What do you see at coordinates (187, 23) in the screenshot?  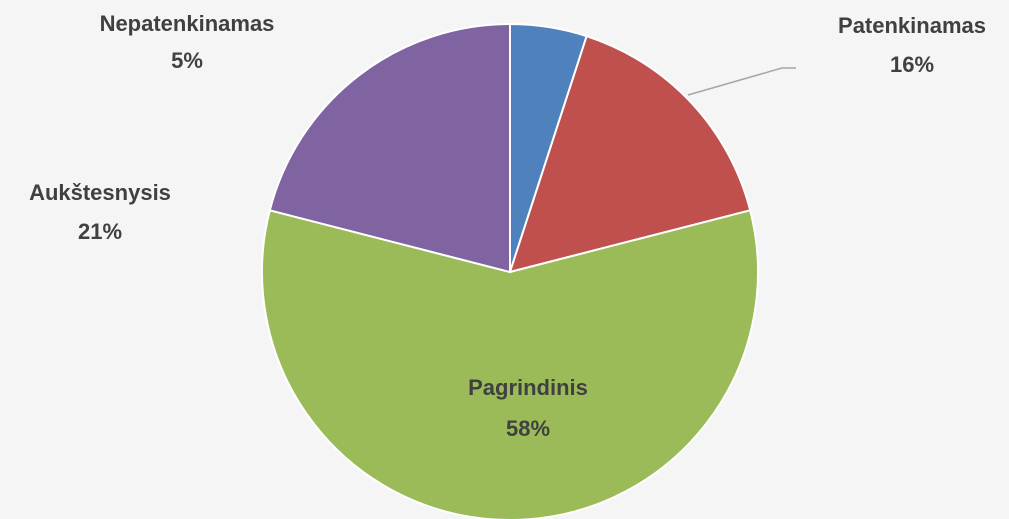 I see `slice-label: Nepatenkinamas` at bounding box center [187, 23].